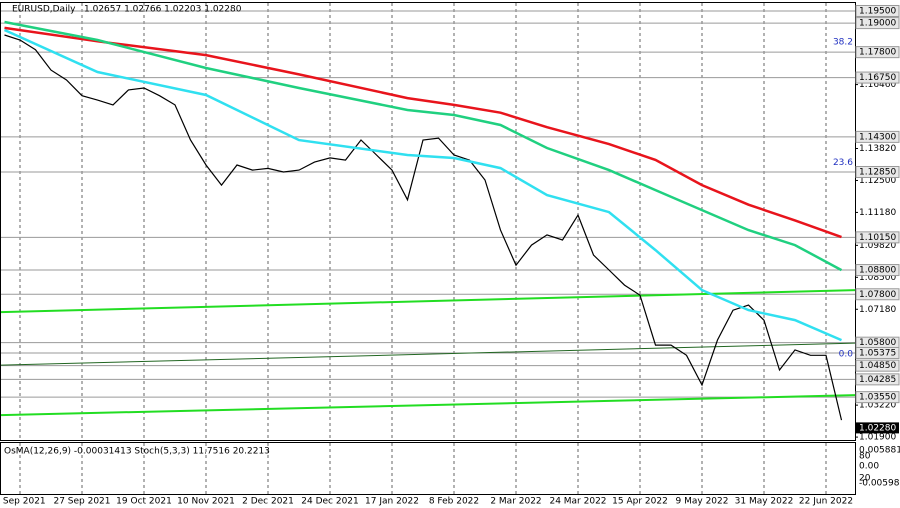 The height and width of the screenshot is (508, 900). I want to click on x-tick-label: 10 Nov 2021, so click(206, 502).